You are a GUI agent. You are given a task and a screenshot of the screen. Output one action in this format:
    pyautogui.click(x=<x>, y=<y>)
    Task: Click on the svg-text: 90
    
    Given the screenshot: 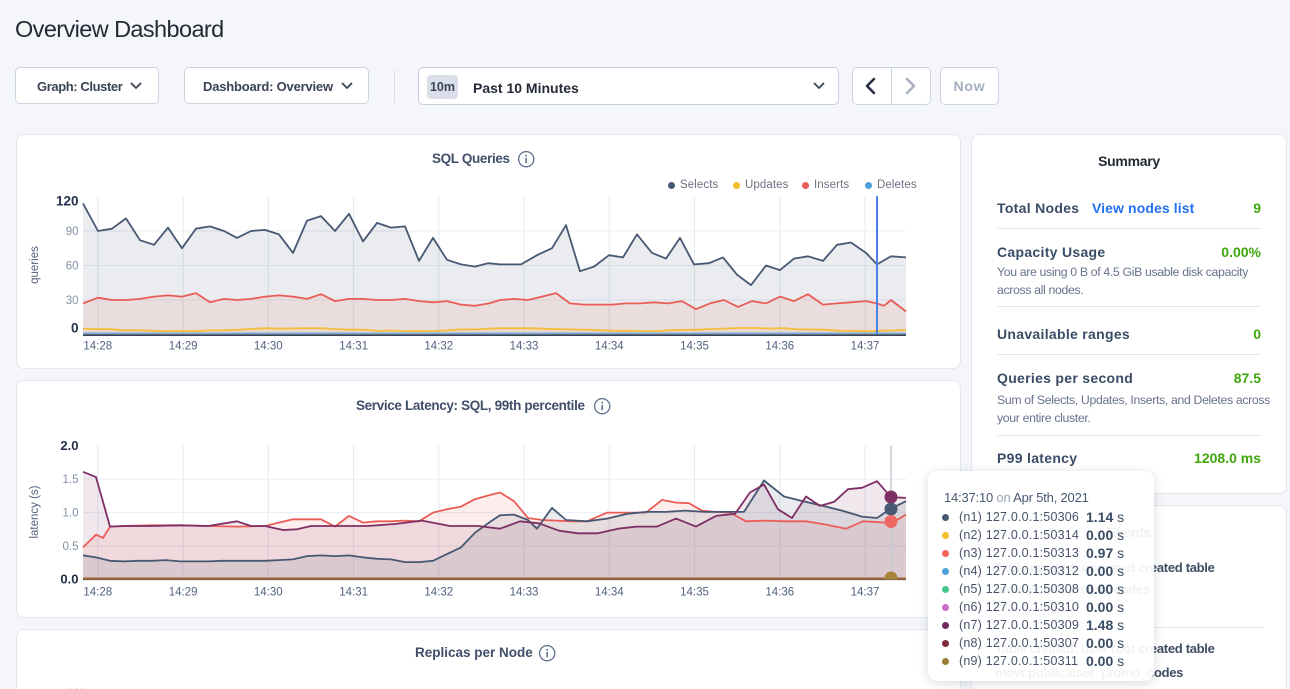 What is the action you would take?
    pyautogui.click(x=72, y=232)
    